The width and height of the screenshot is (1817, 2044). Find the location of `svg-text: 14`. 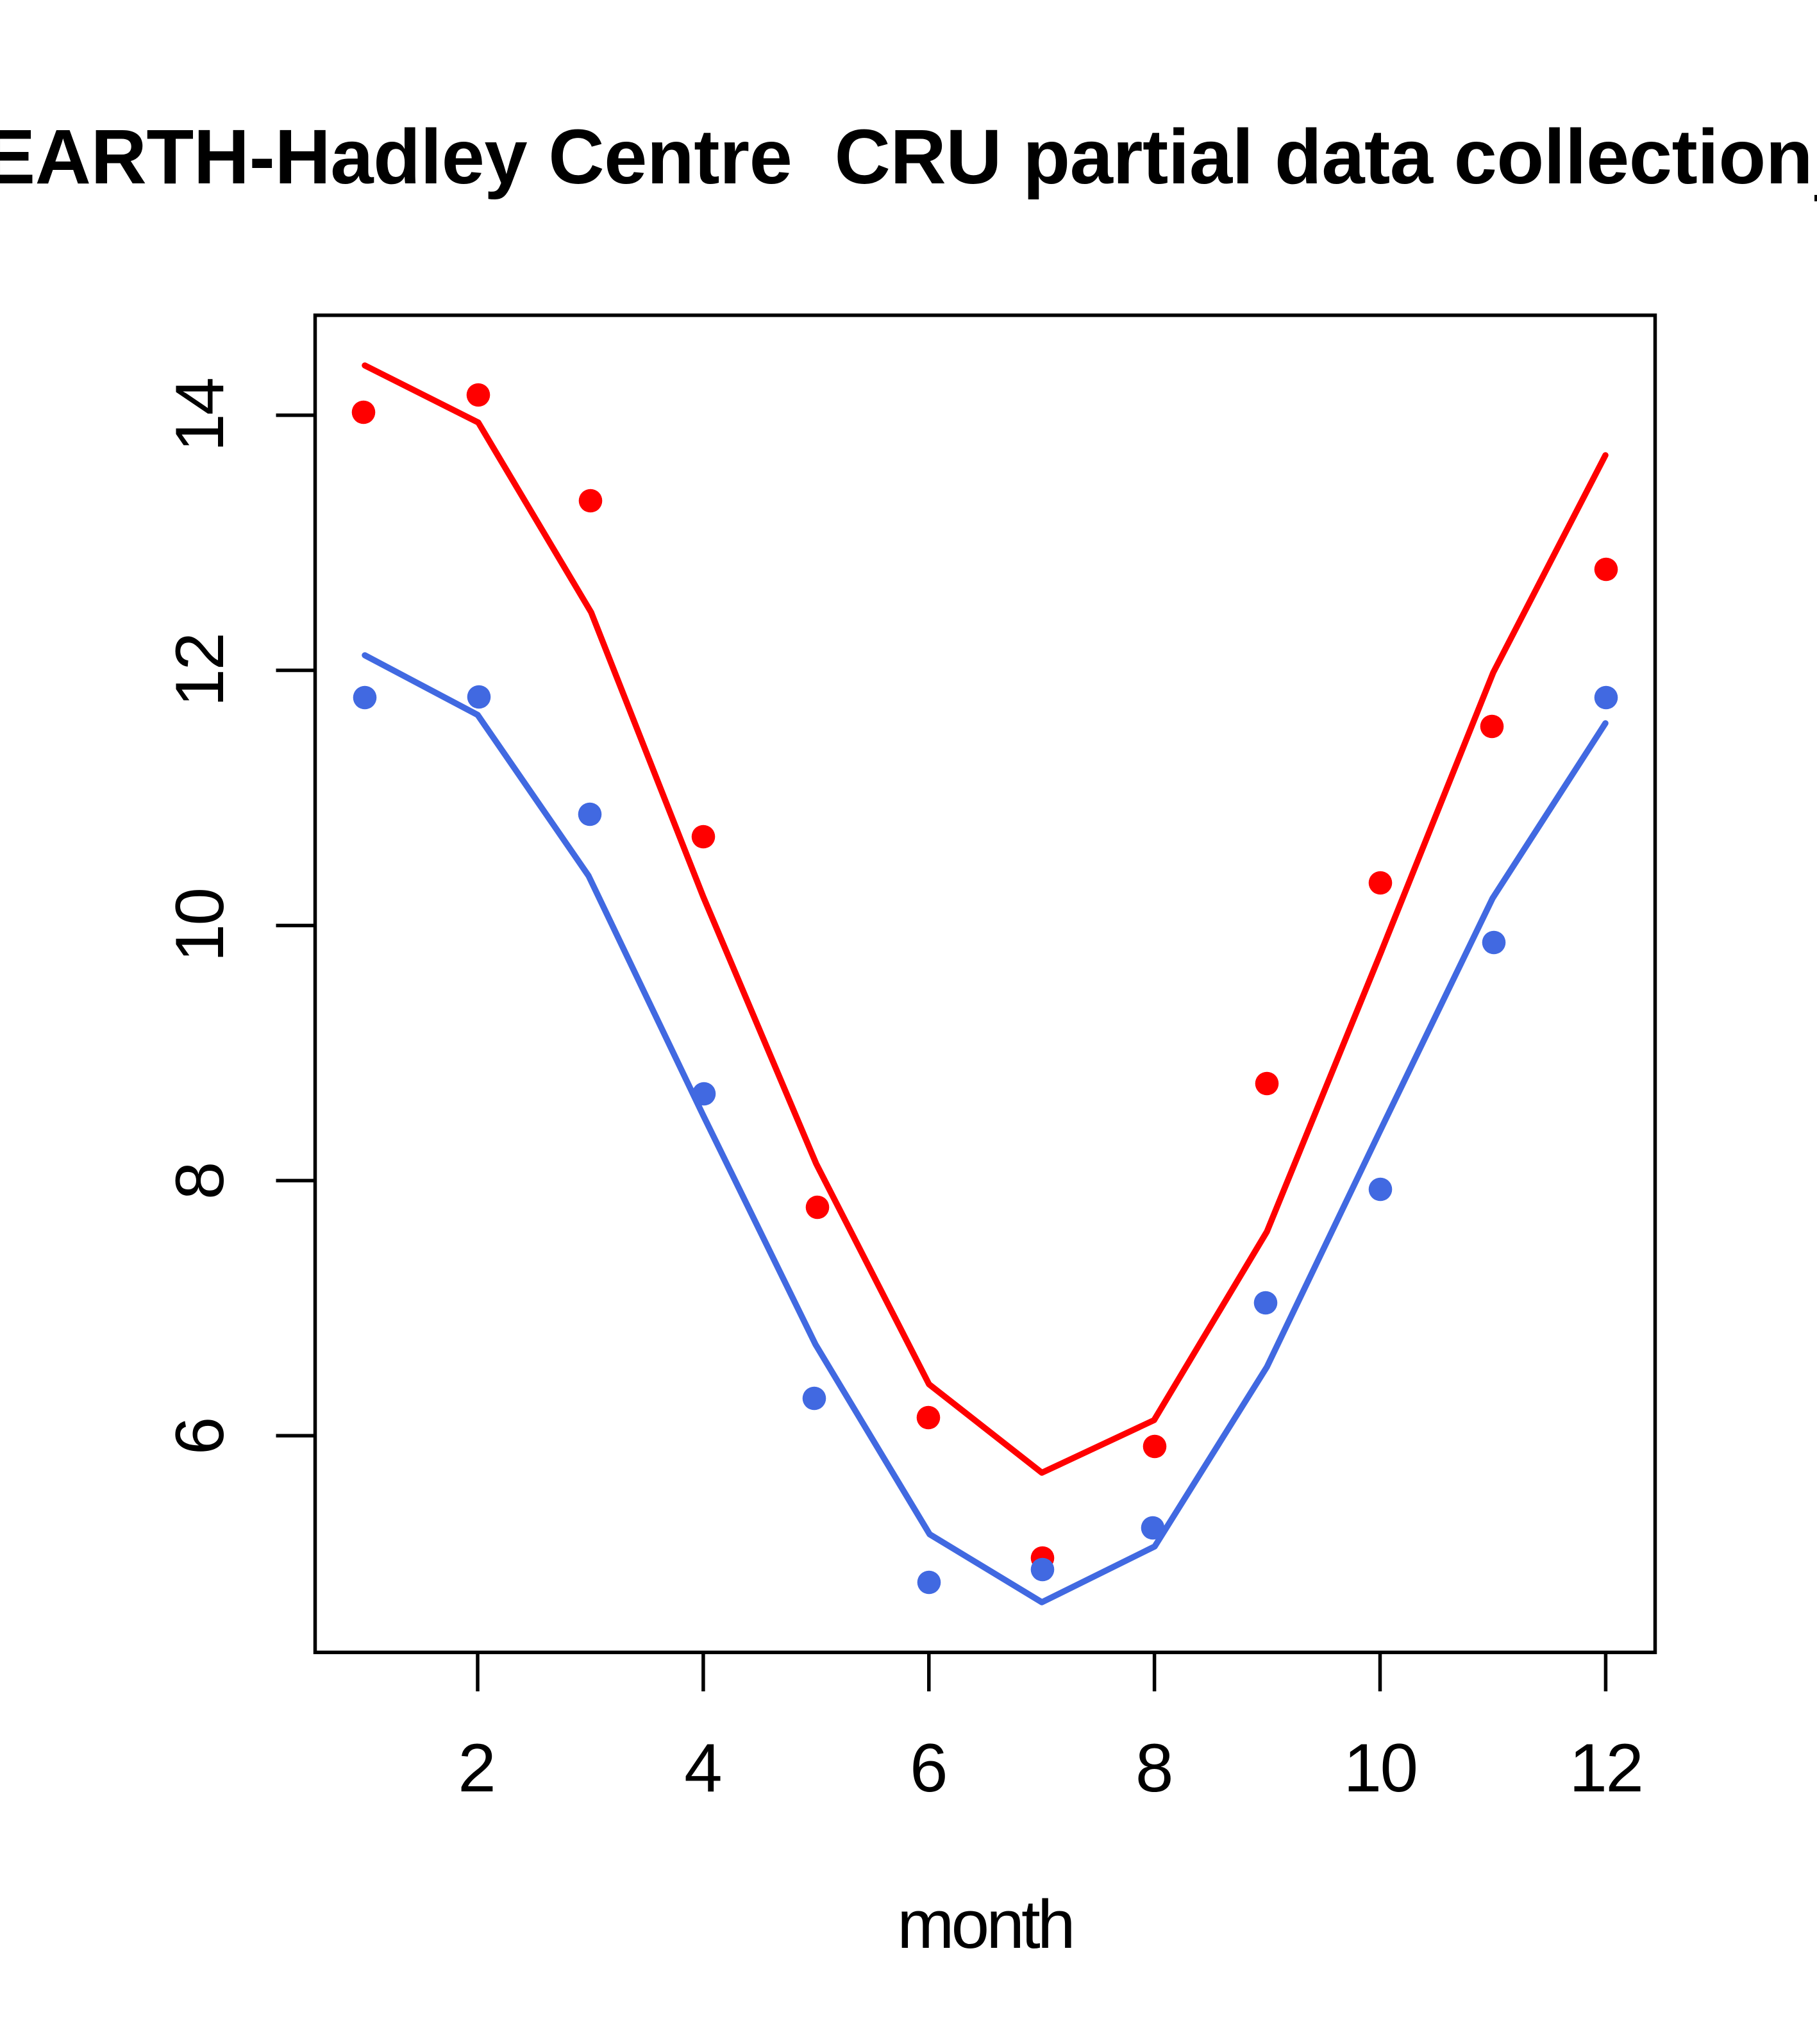

svg-text: 14 is located at coordinates (200, 416).